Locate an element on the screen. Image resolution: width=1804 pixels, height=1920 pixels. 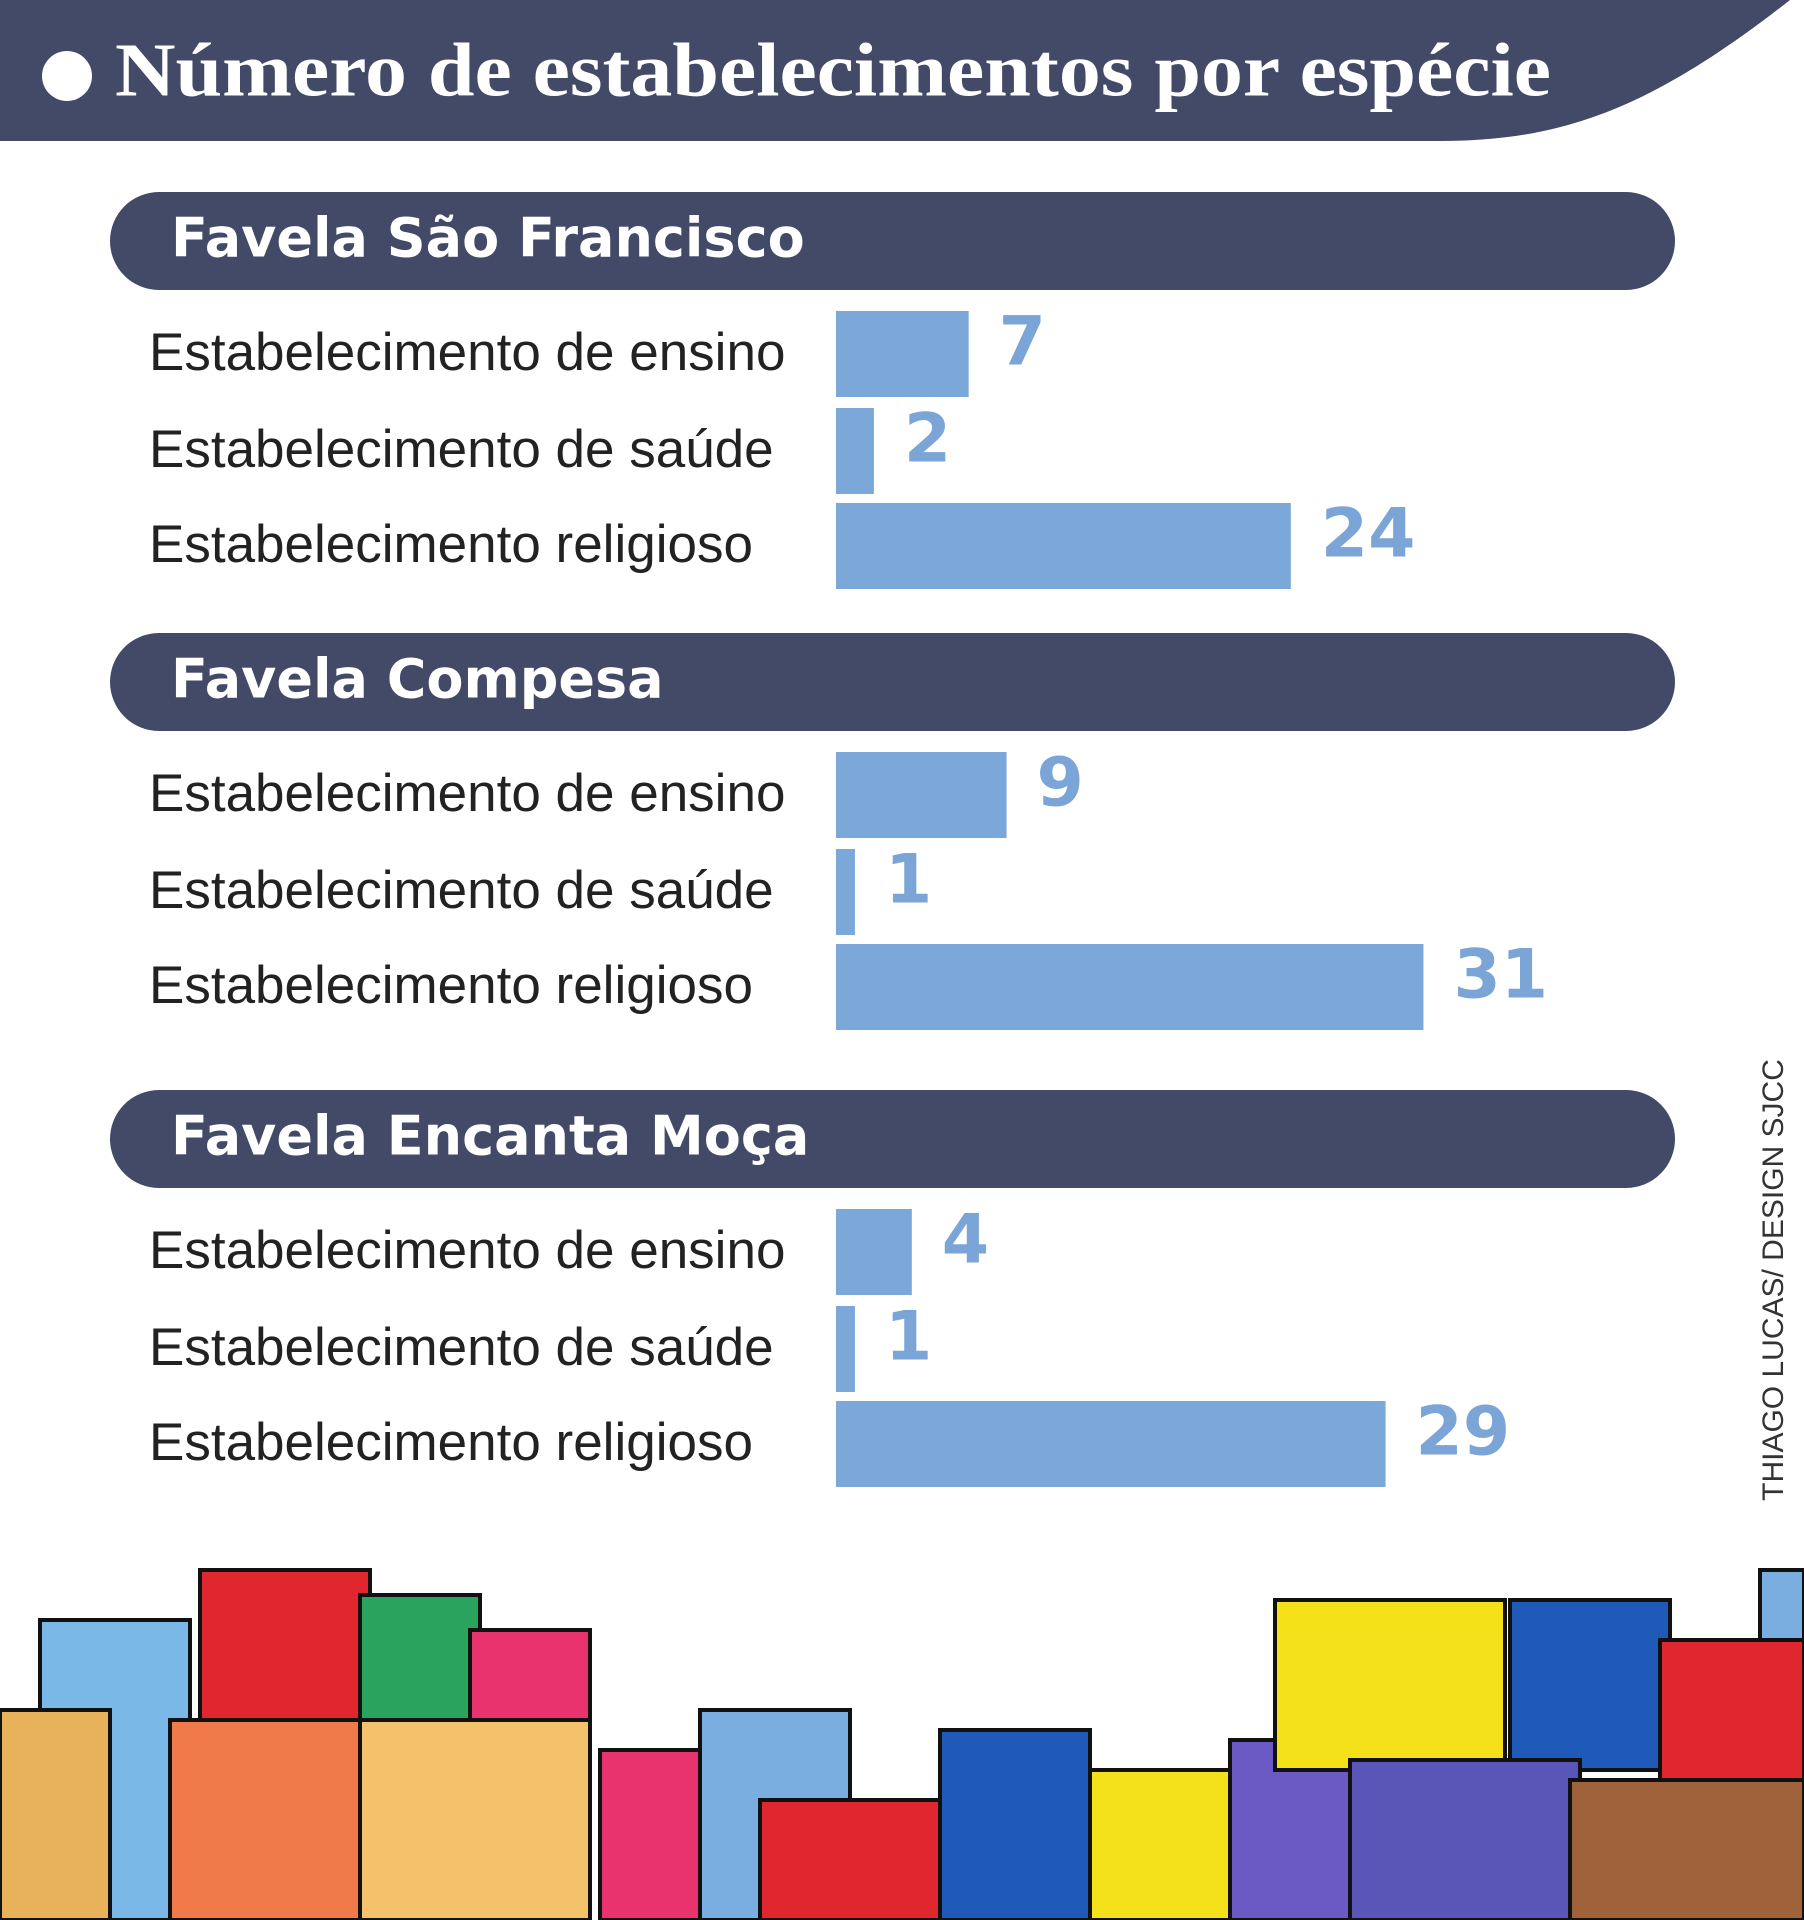
value-label: 4 is located at coordinates (965, 1240).